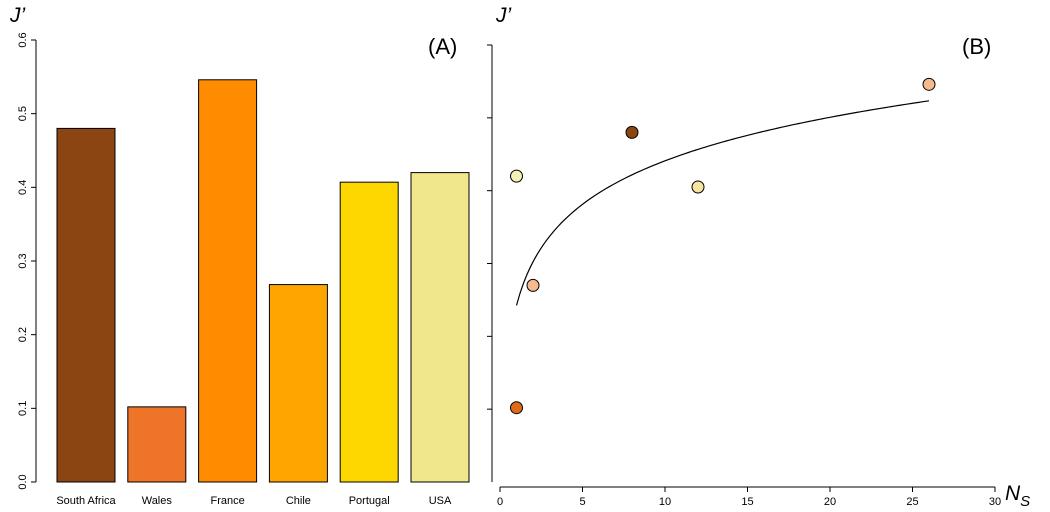  Describe the element at coordinates (440, 327) in the screenshot. I see `bar-usa` at that location.